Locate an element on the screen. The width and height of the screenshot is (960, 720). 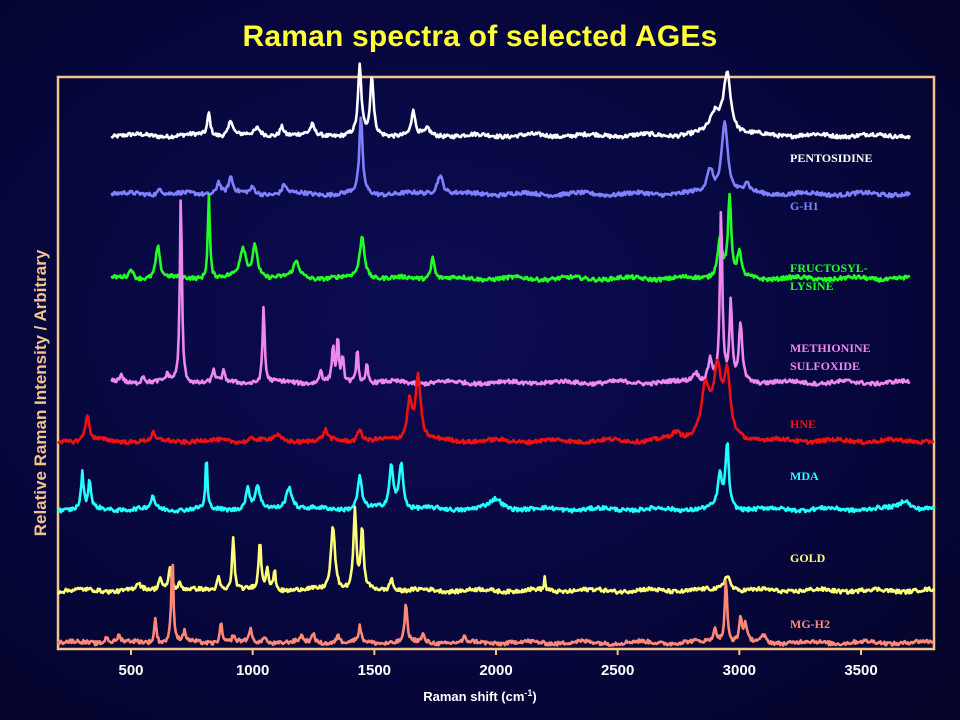
series-label: G-H1 is located at coordinates (804, 206).